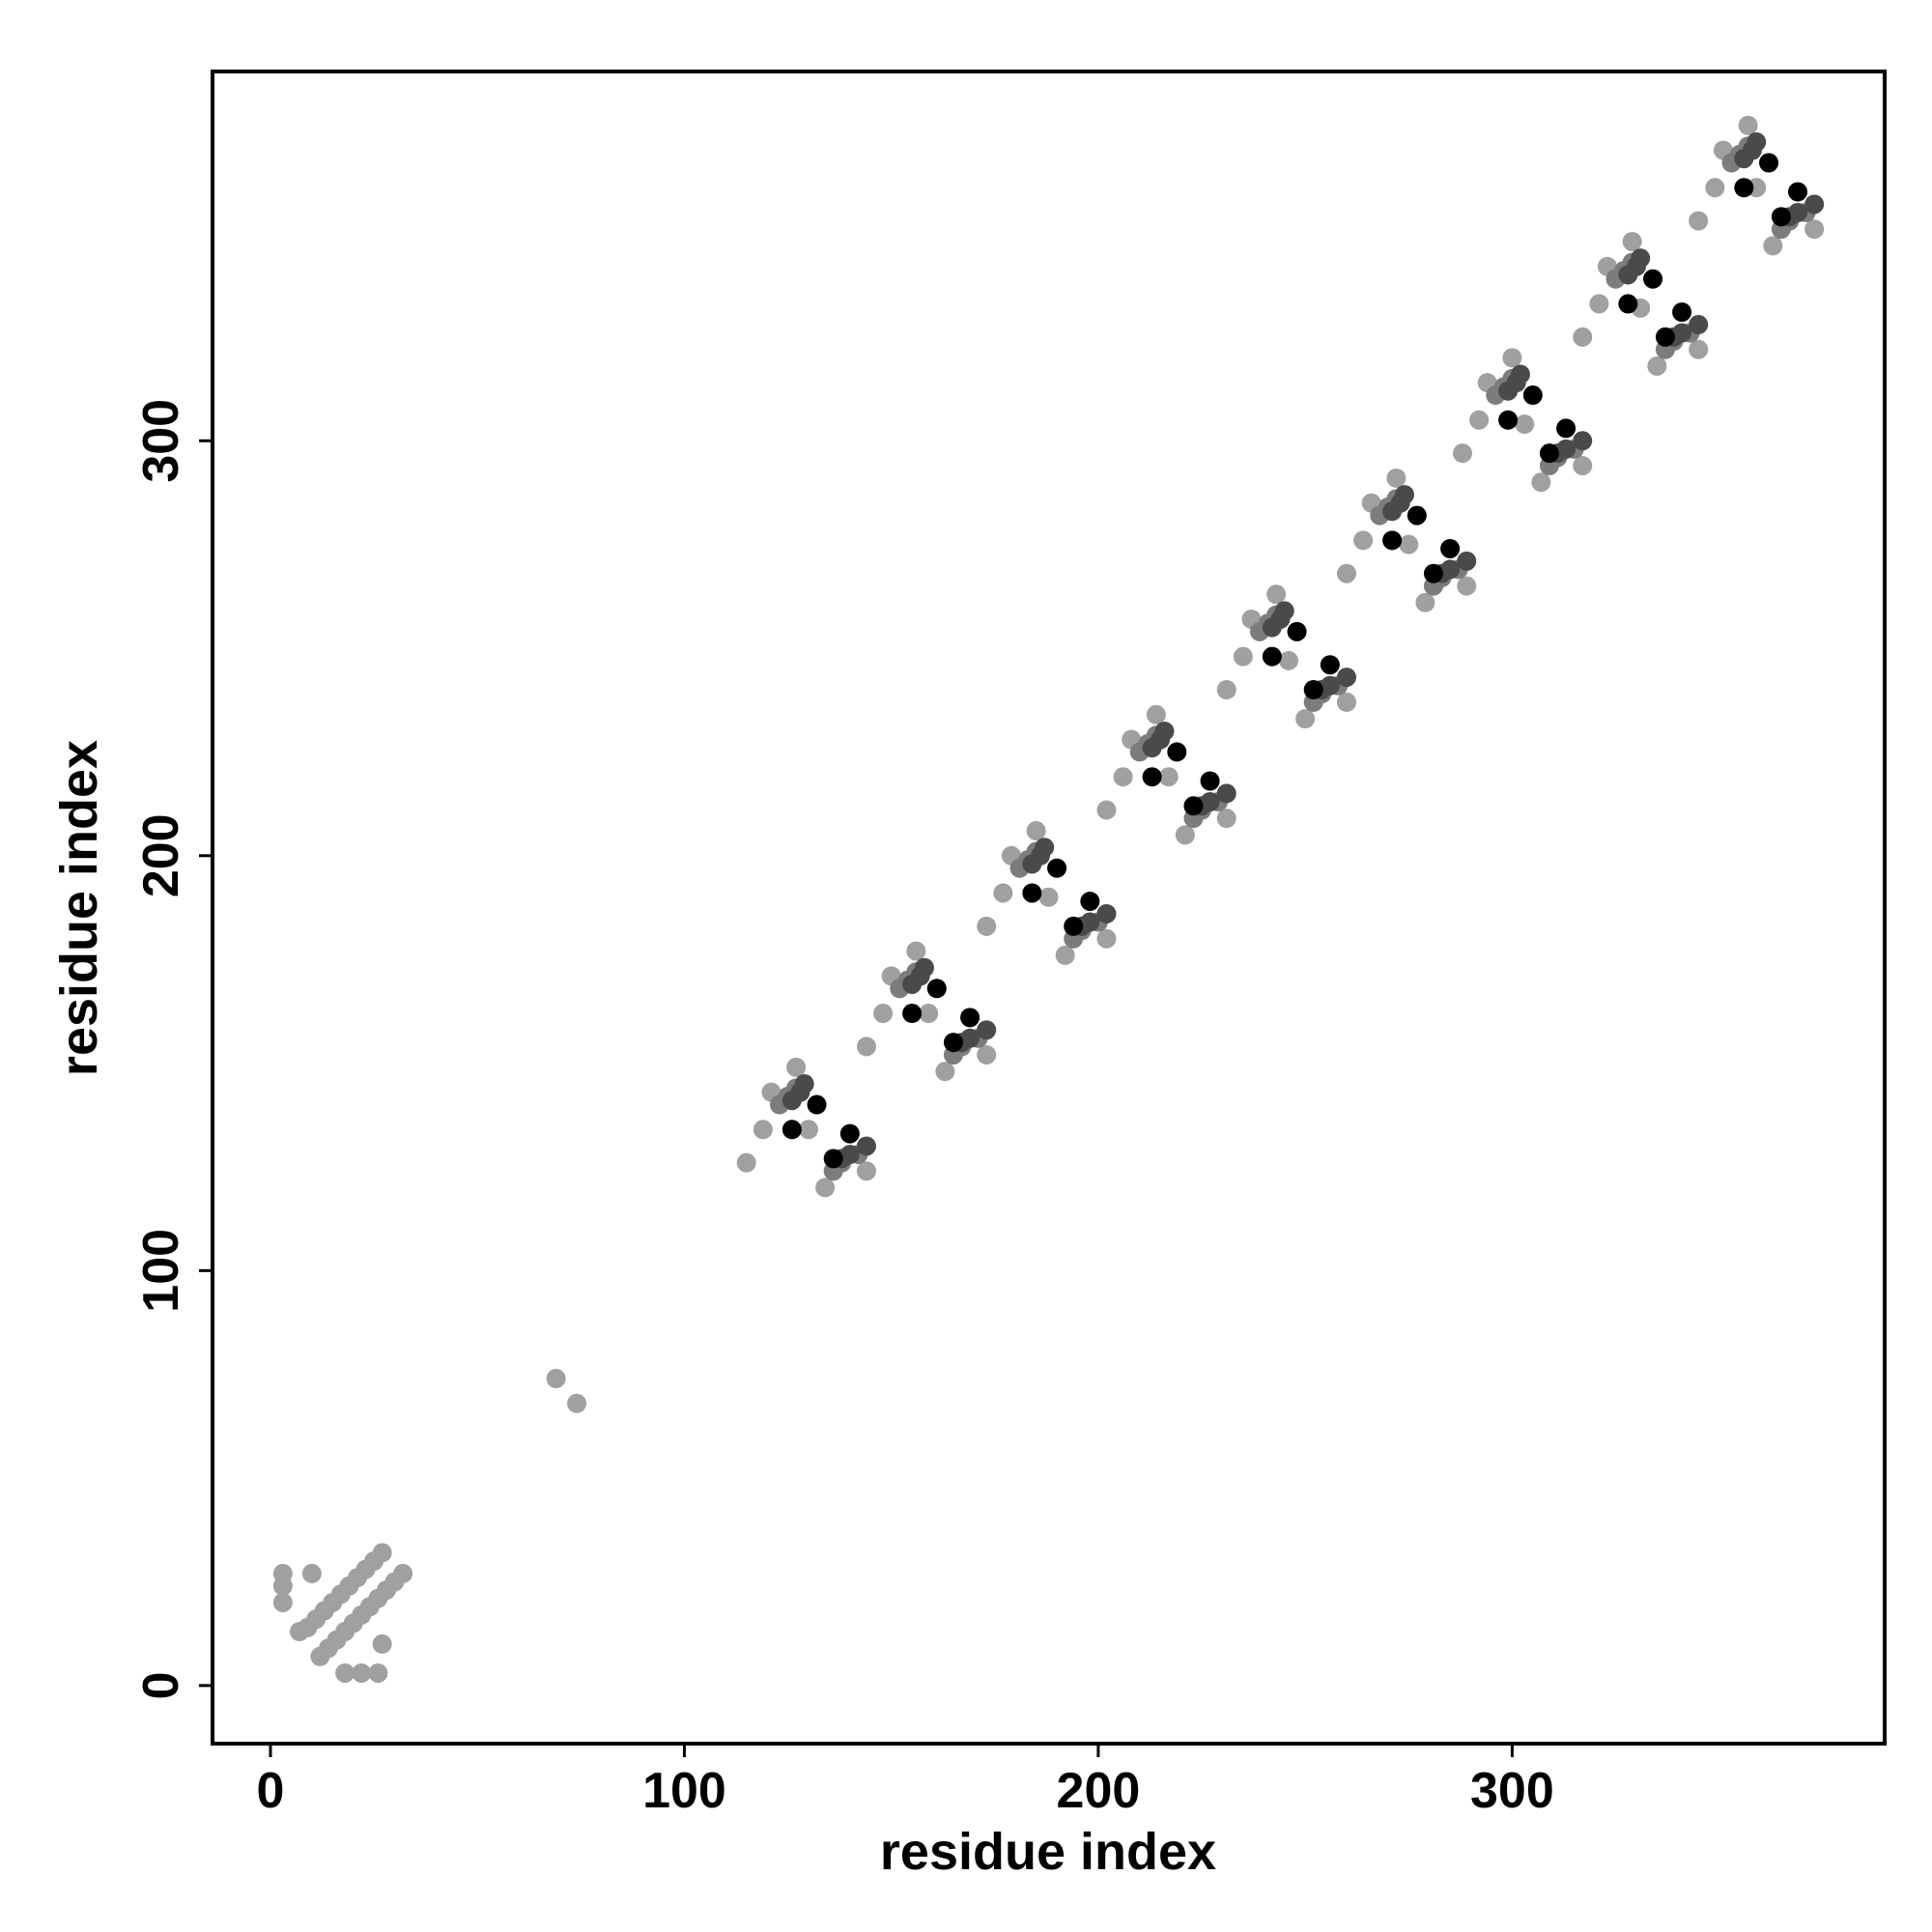  I want to click on y-tick-label: 200, so click(161, 855).